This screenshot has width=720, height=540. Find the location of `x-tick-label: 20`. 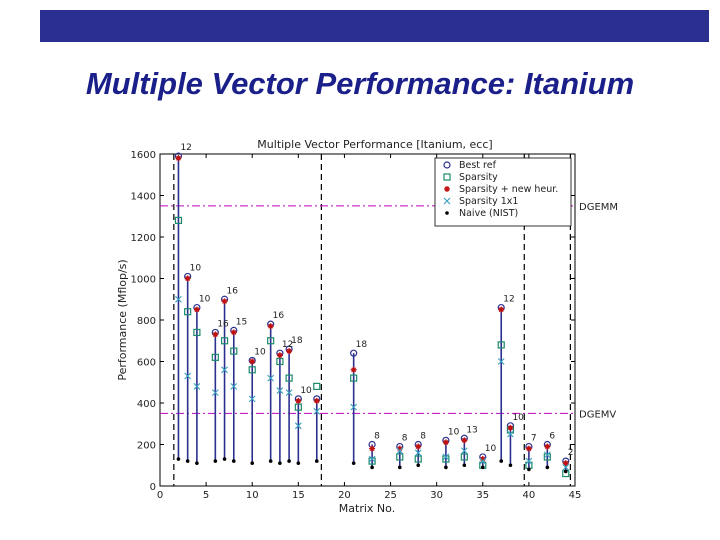

x-tick-label: 20 is located at coordinates (344, 495).